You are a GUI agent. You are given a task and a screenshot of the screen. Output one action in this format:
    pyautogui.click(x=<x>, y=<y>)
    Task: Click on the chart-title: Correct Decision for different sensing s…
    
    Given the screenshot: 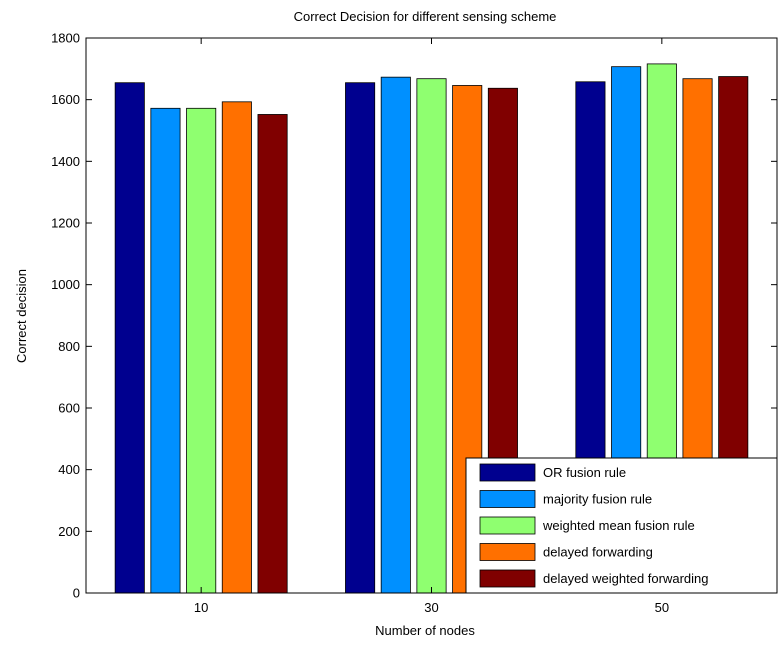 What is the action you would take?
    pyautogui.click(x=425, y=16)
    